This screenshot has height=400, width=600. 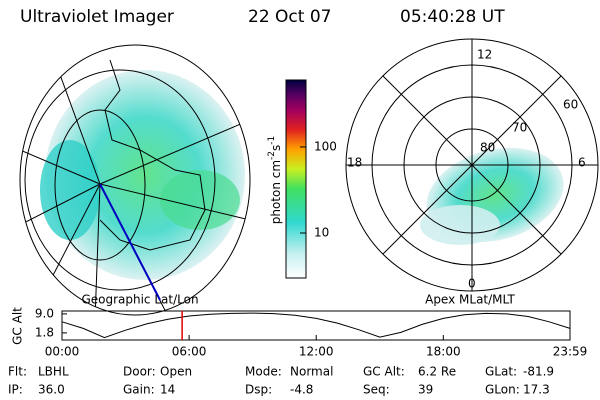 What do you see at coordinates (484, 55) in the screenshot?
I see `mlt-label: 12` at bounding box center [484, 55].